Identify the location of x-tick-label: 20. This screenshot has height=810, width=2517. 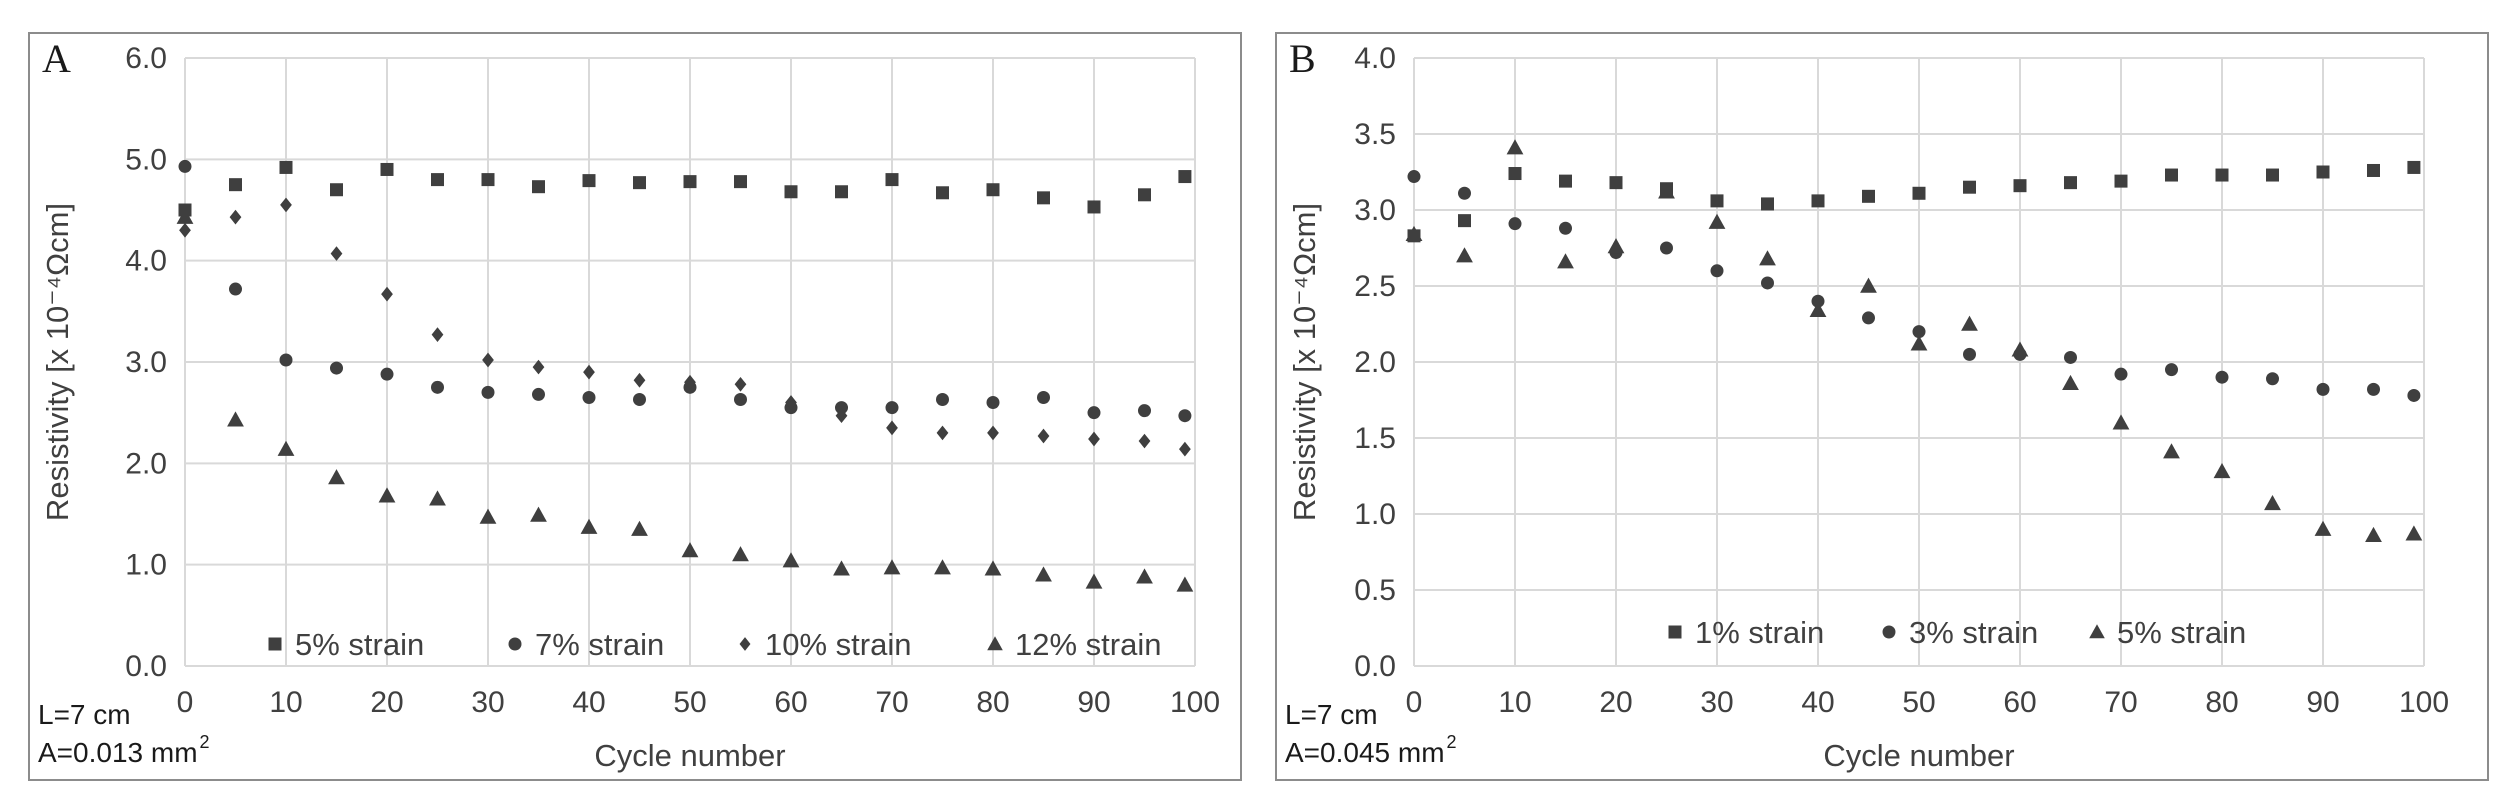
(386, 702).